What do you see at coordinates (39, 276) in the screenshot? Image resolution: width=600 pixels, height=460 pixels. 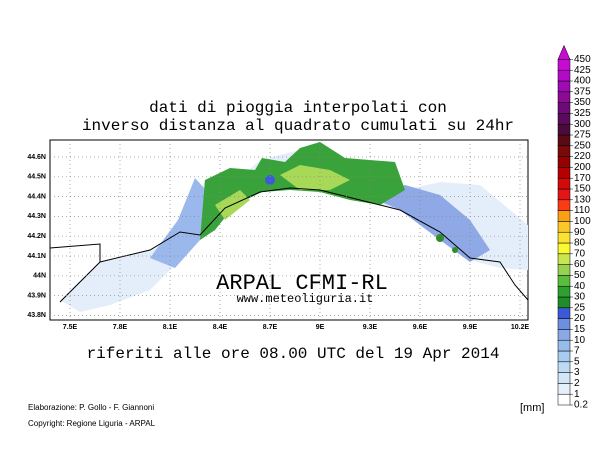 I see `lat-tick-label: 44N` at bounding box center [39, 276].